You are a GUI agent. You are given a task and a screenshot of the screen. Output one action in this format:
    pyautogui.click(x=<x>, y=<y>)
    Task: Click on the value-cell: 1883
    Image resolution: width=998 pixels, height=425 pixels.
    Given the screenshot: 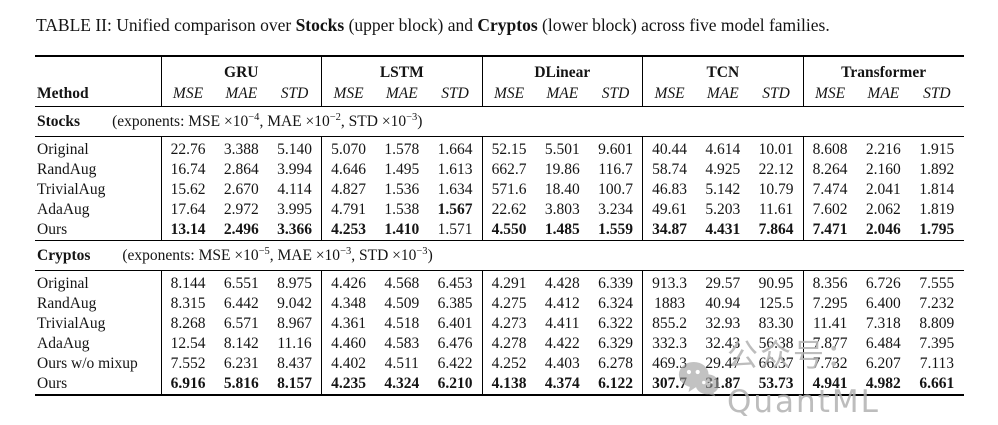 What is the action you would take?
    pyautogui.click(x=669, y=304)
    